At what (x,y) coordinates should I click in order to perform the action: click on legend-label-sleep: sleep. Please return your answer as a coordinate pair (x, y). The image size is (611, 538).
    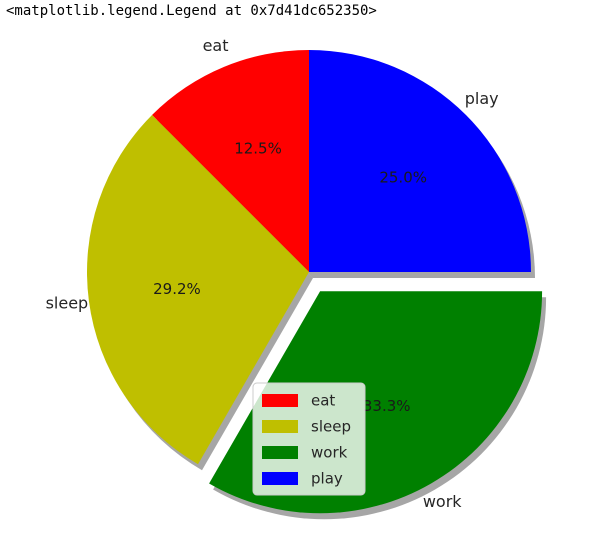
    Looking at the image, I should click on (331, 427).